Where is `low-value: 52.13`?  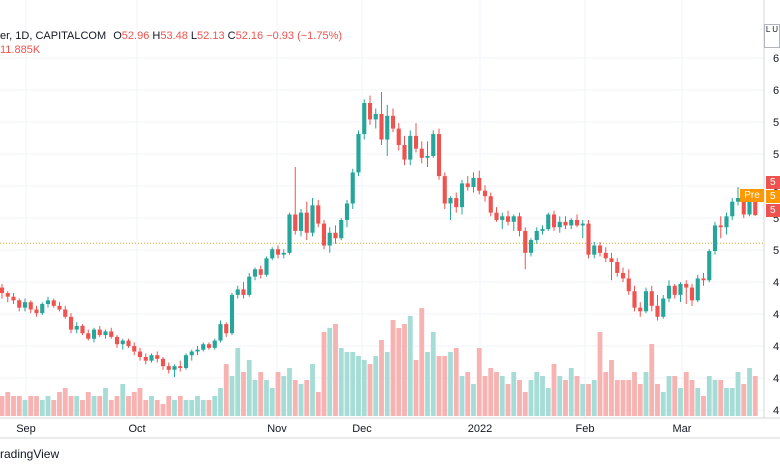 low-value: 52.13 is located at coordinates (211, 36).